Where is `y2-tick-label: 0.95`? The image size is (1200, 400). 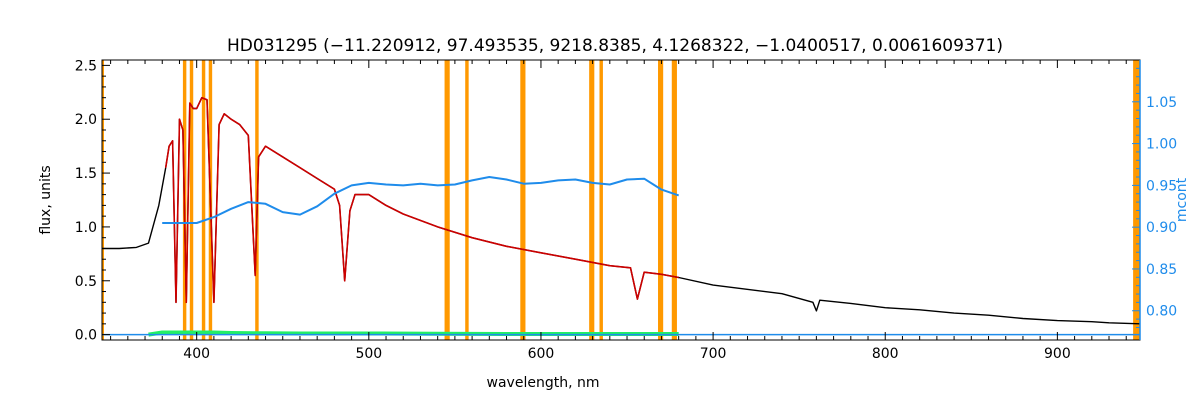
y2-tick-label: 0.95 is located at coordinates (1161, 186).